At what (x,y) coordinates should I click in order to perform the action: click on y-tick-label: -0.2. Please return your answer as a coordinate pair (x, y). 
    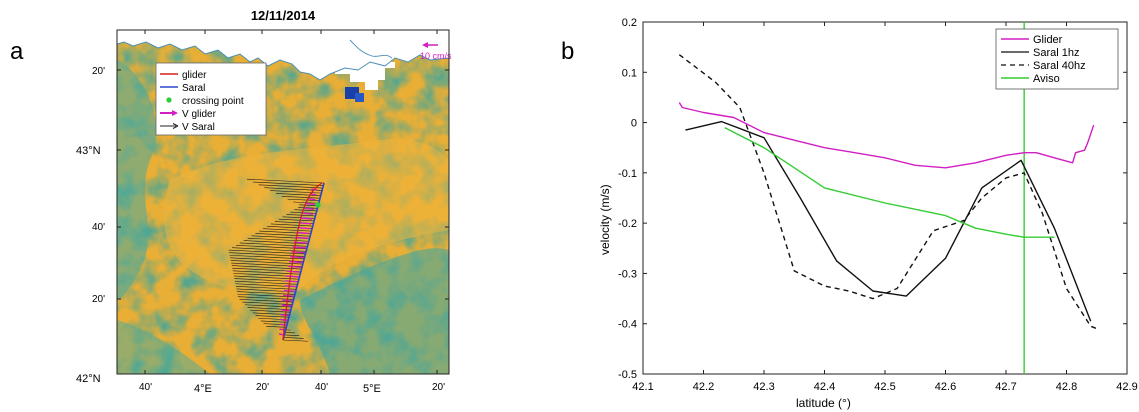
    Looking at the image, I should click on (627, 224).